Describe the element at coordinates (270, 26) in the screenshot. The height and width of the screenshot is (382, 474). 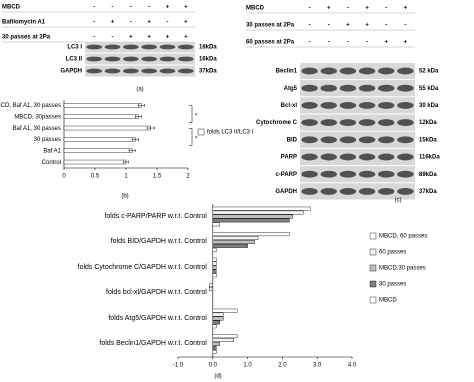
I see `condition-label: 30 passes at 2Pa` at that location.